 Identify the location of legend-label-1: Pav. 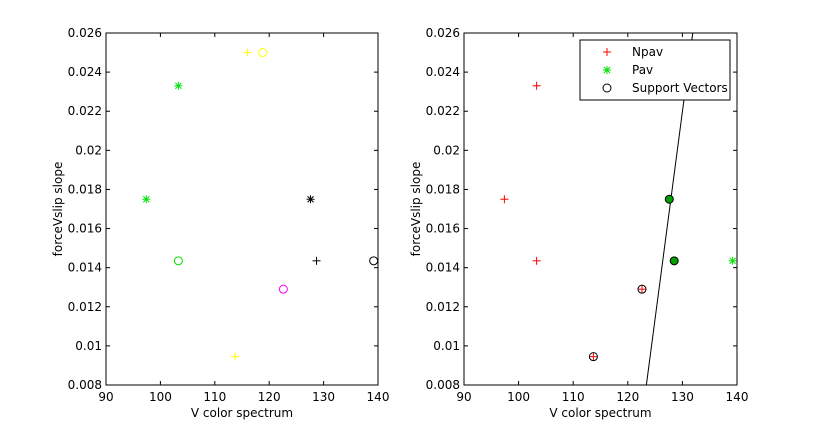
(642, 70).